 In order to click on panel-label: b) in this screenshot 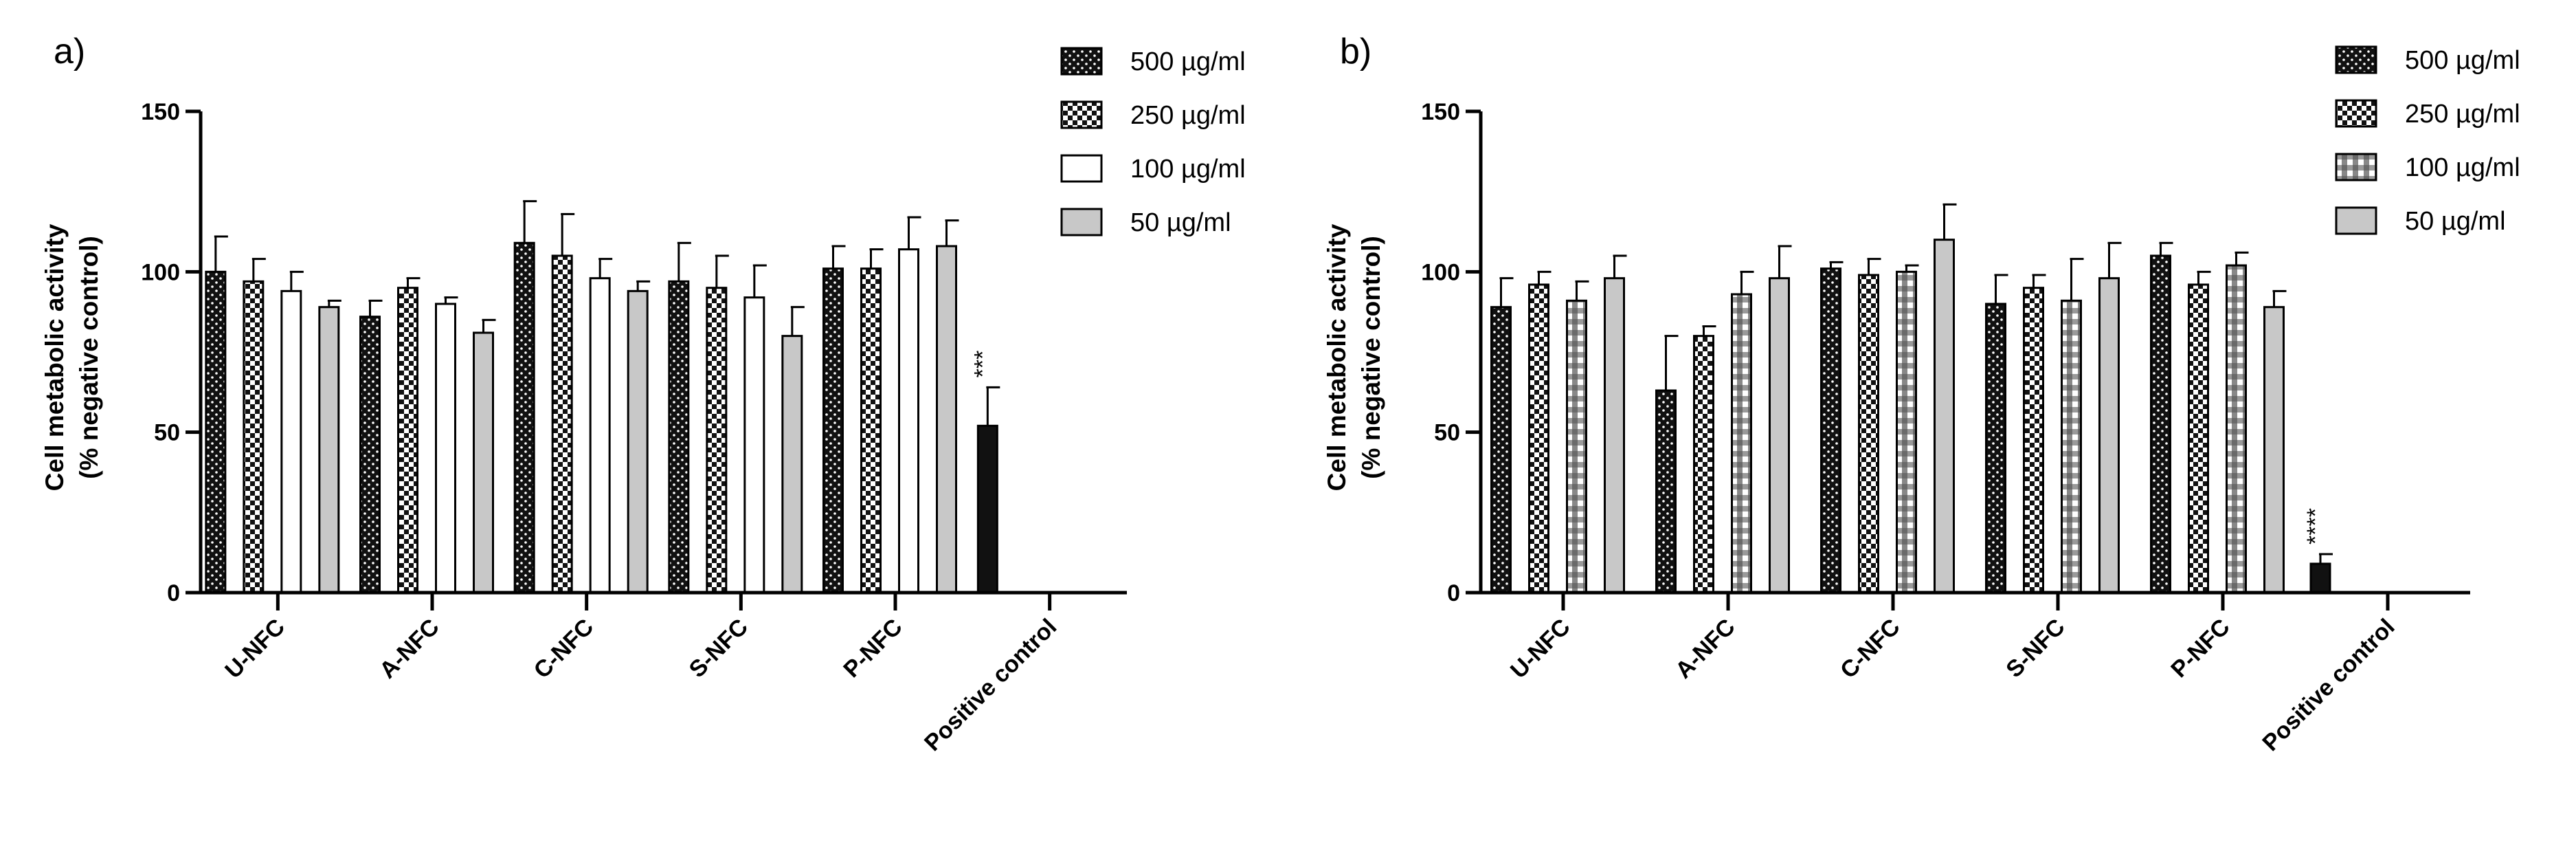, I will do `click(1355, 52)`.